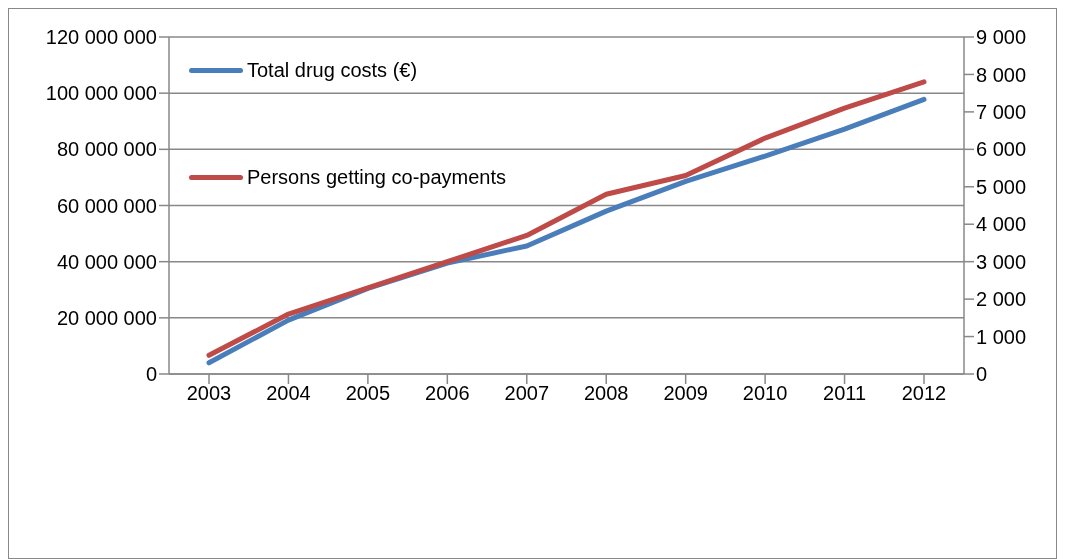 Image resolution: width=1065 pixels, height=559 pixels. What do you see at coordinates (1001, 299) in the screenshot?
I see `y2-tick-label: 2 000` at bounding box center [1001, 299].